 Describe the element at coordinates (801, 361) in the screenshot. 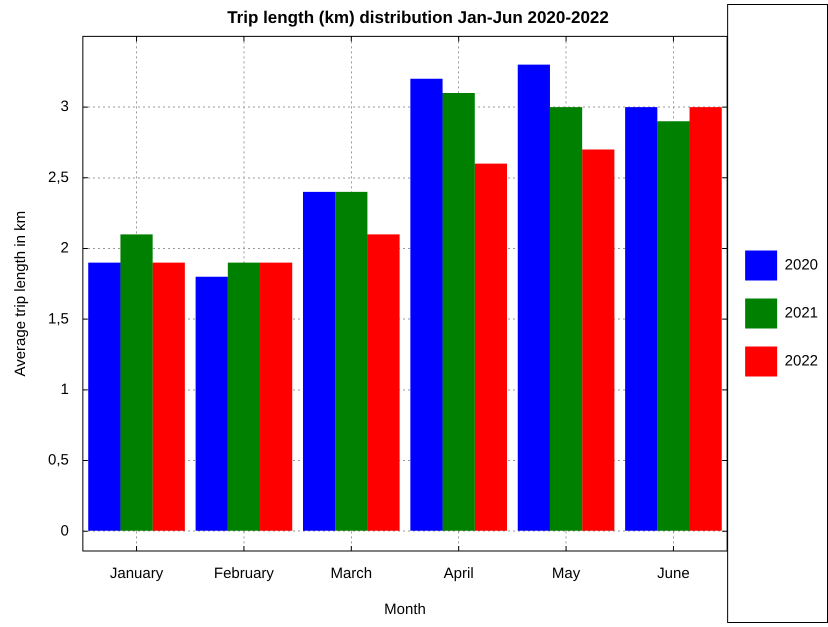

I see `legend-label: 2022` at that location.